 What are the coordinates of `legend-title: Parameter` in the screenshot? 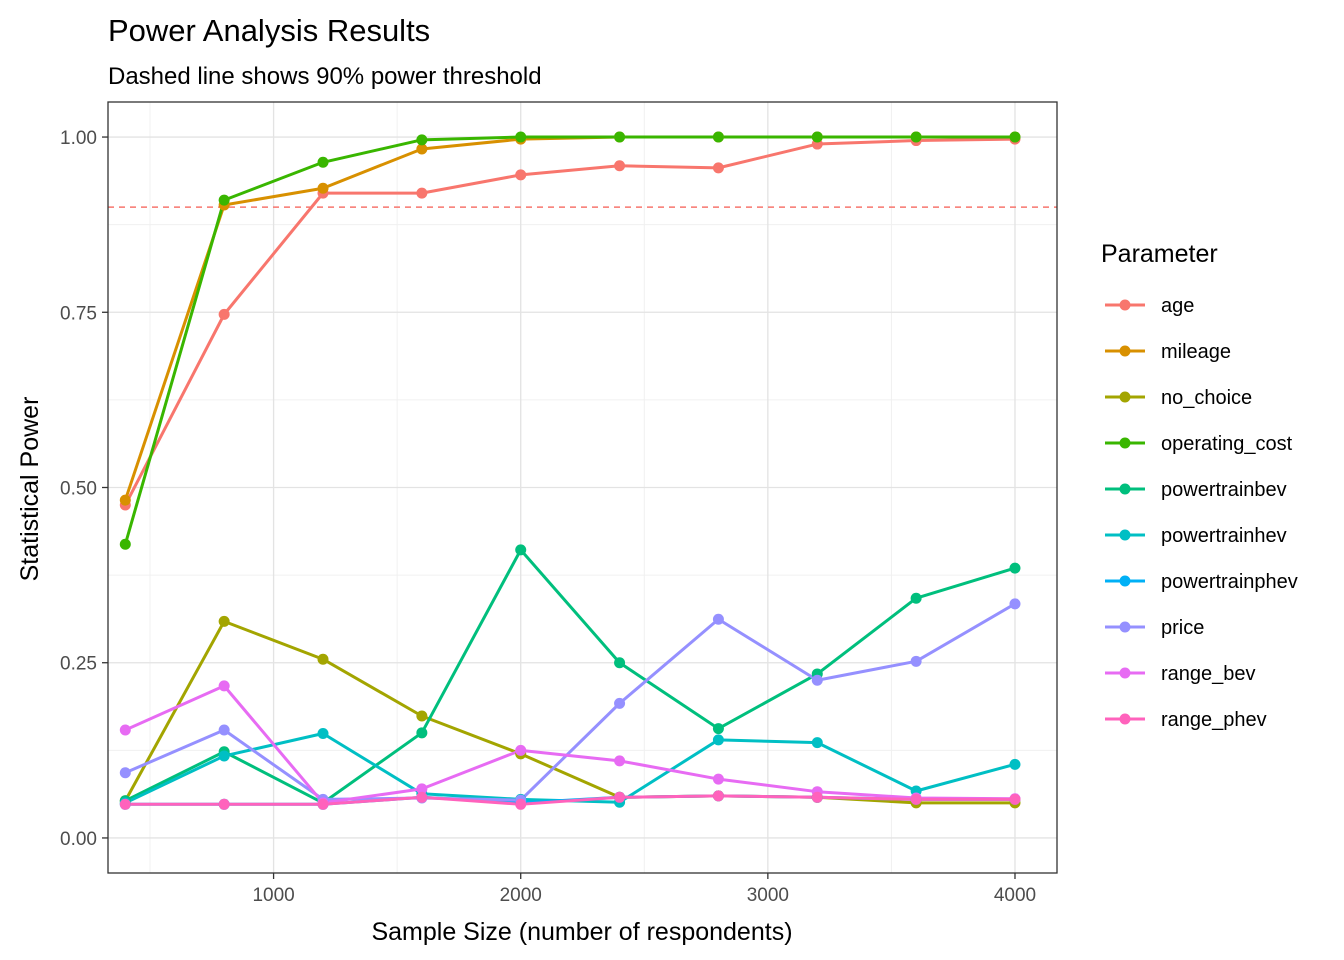 It's located at (1159, 254).